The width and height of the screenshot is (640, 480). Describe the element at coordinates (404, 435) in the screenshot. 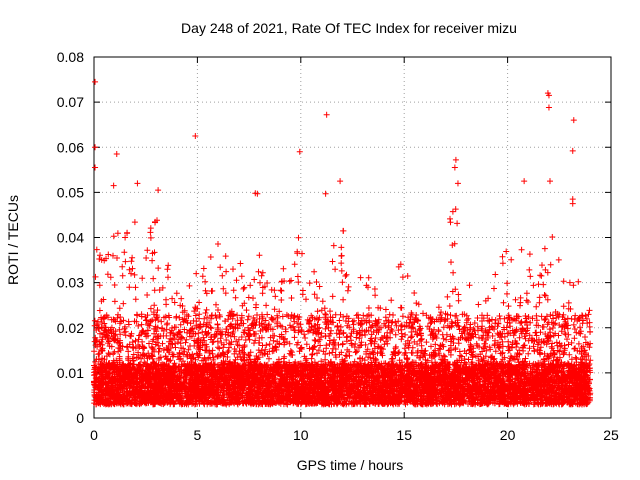

I see `x-tick-label: 15` at that location.